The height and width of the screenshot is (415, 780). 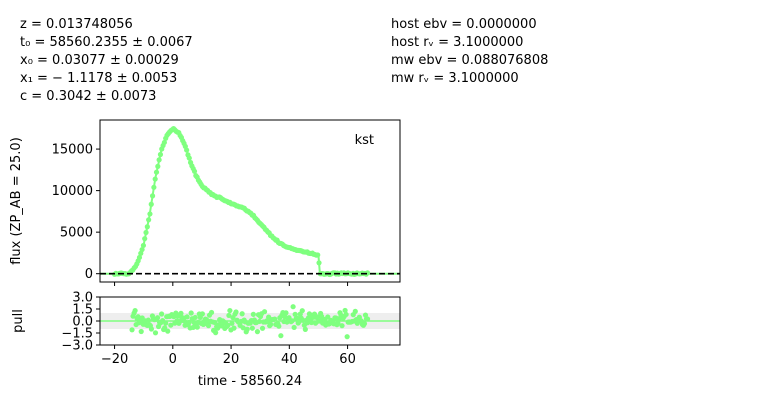 What do you see at coordinates (250, 322) in the screenshot?
I see `pull-plot-area` at bounding box center [250, 322].